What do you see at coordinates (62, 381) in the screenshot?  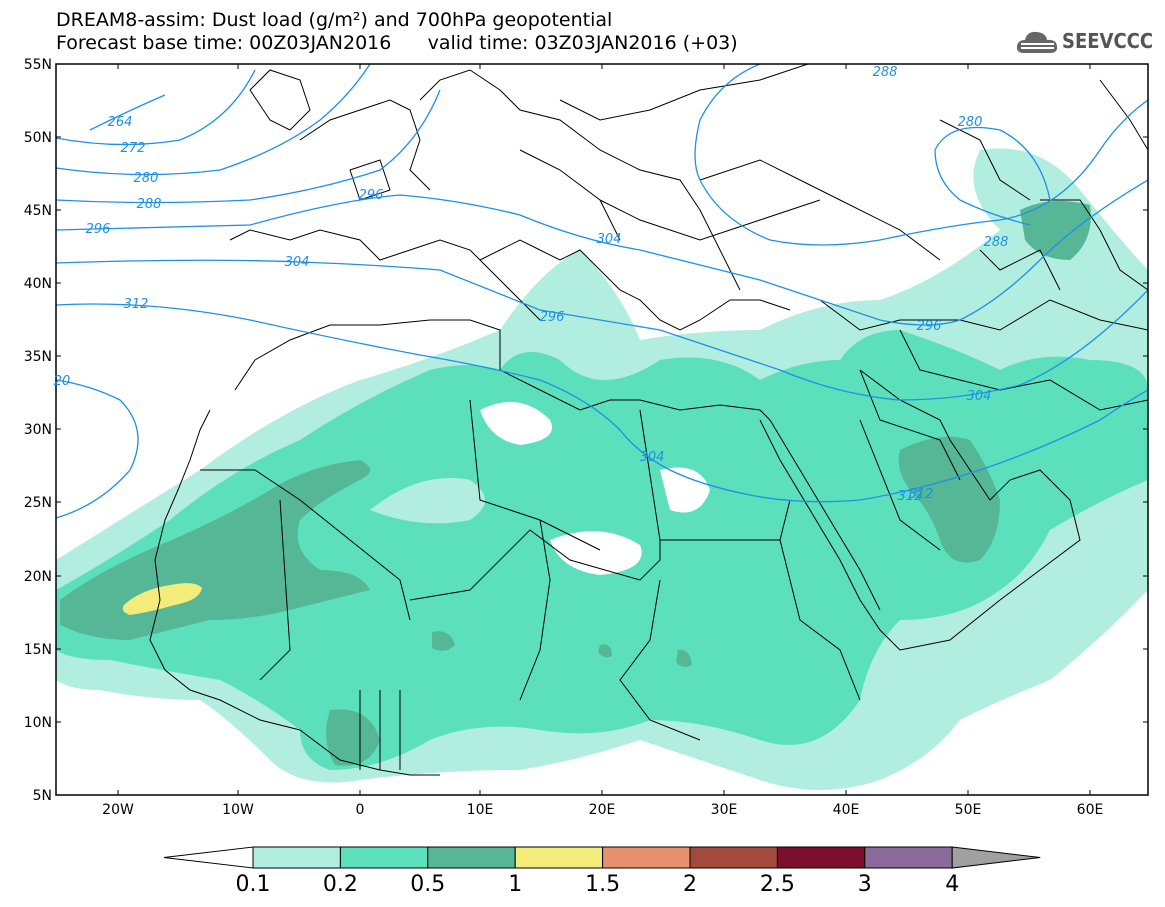 I see `contour-label: 20` at bounding box center [62, 381].